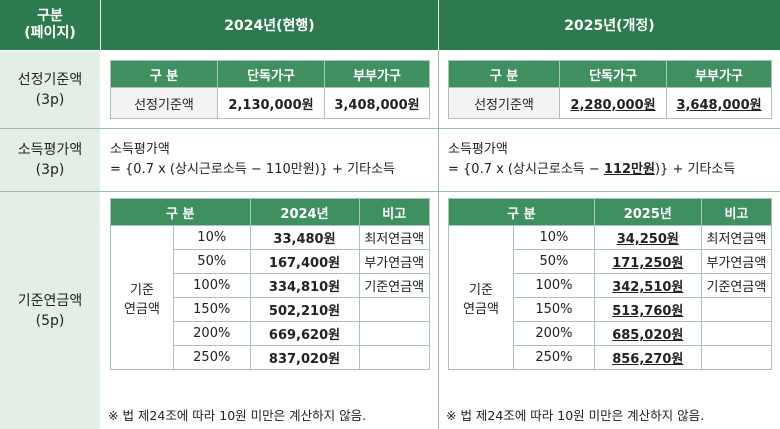 This screenshot has width=780, height=429. What do you see at coordinates (50, 170) in the screenshot?
I see `row-label-income-page: (3p)` at bounding box center [50, 170].